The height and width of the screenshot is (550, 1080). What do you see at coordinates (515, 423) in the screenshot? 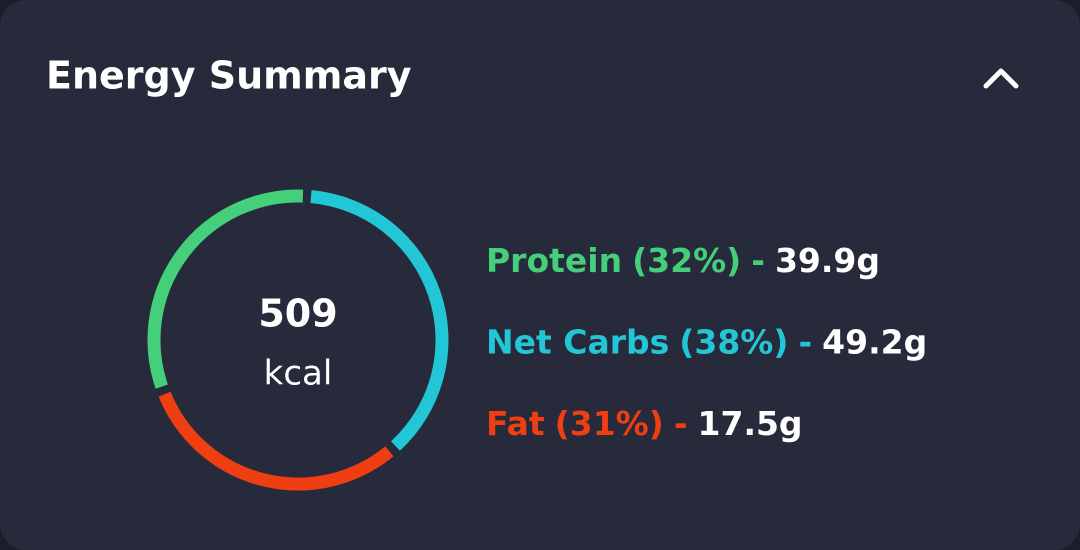
I see `legend-name: Fat` at bounding box center [515, 423].